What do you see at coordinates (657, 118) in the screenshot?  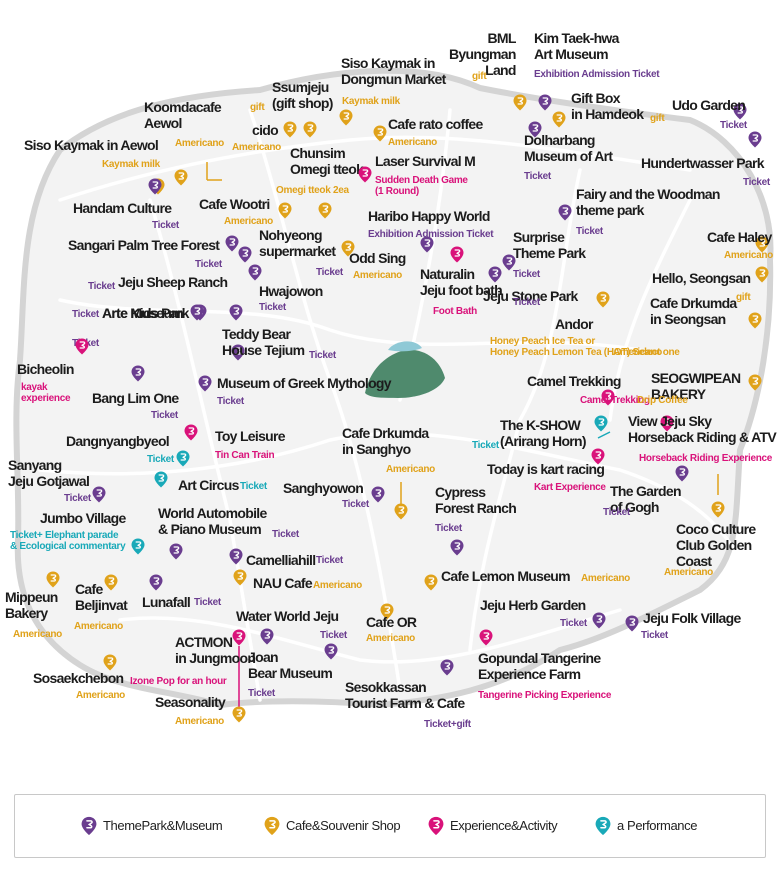 I see `place-offer: gift` at bounding box center [657, 118].